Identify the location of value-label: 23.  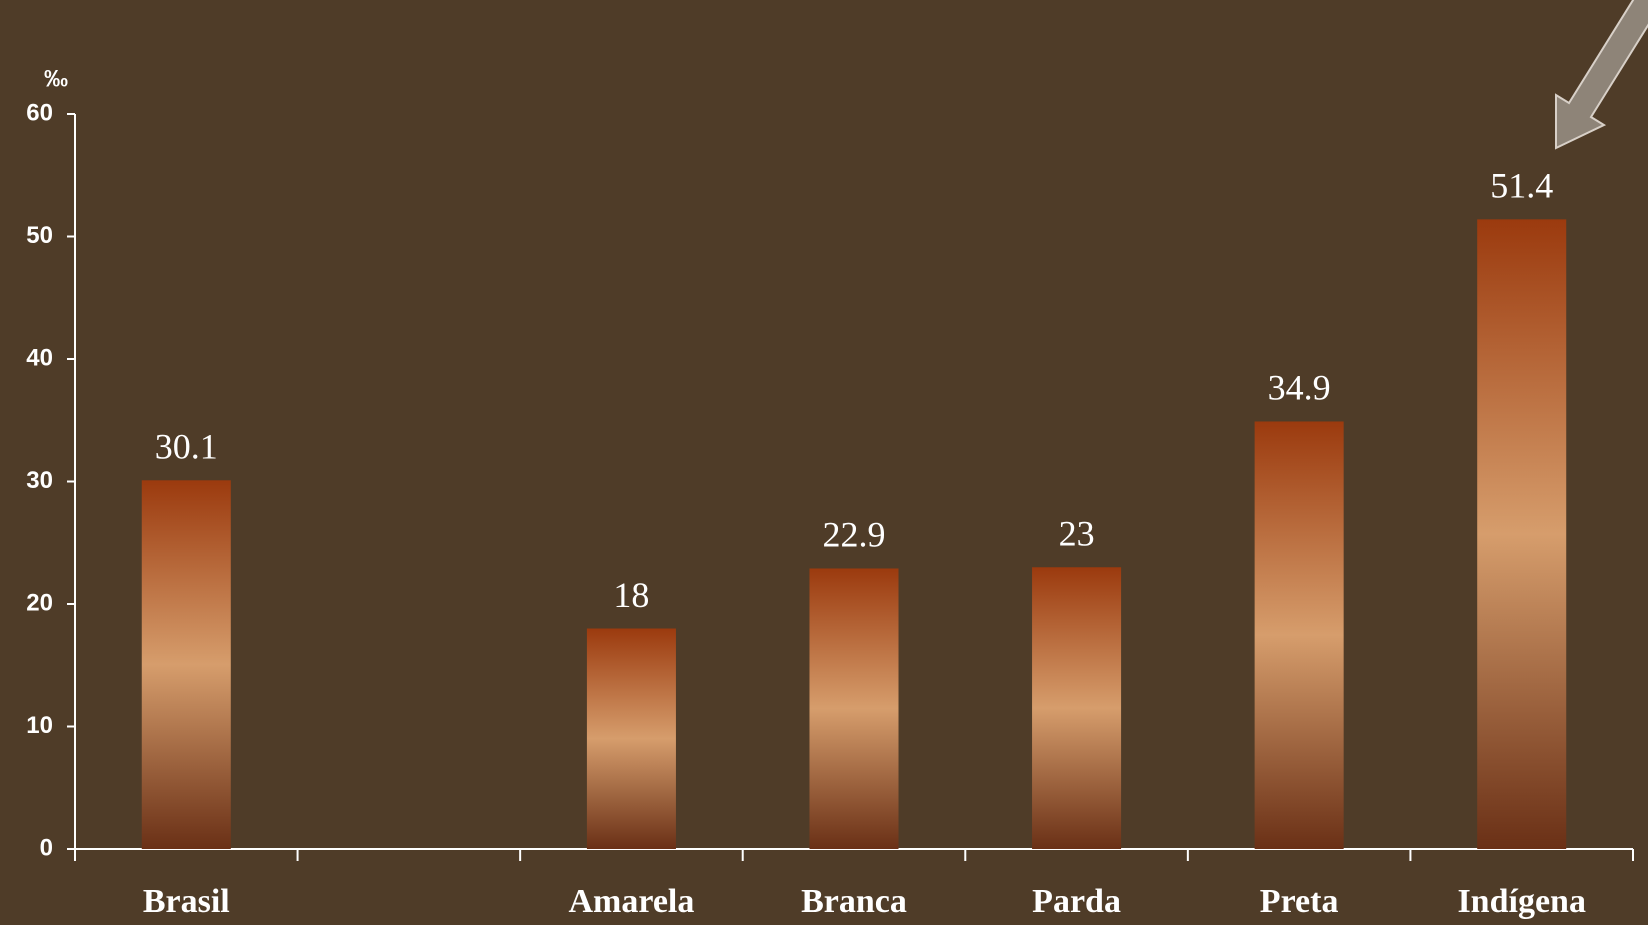
(1077, 534).